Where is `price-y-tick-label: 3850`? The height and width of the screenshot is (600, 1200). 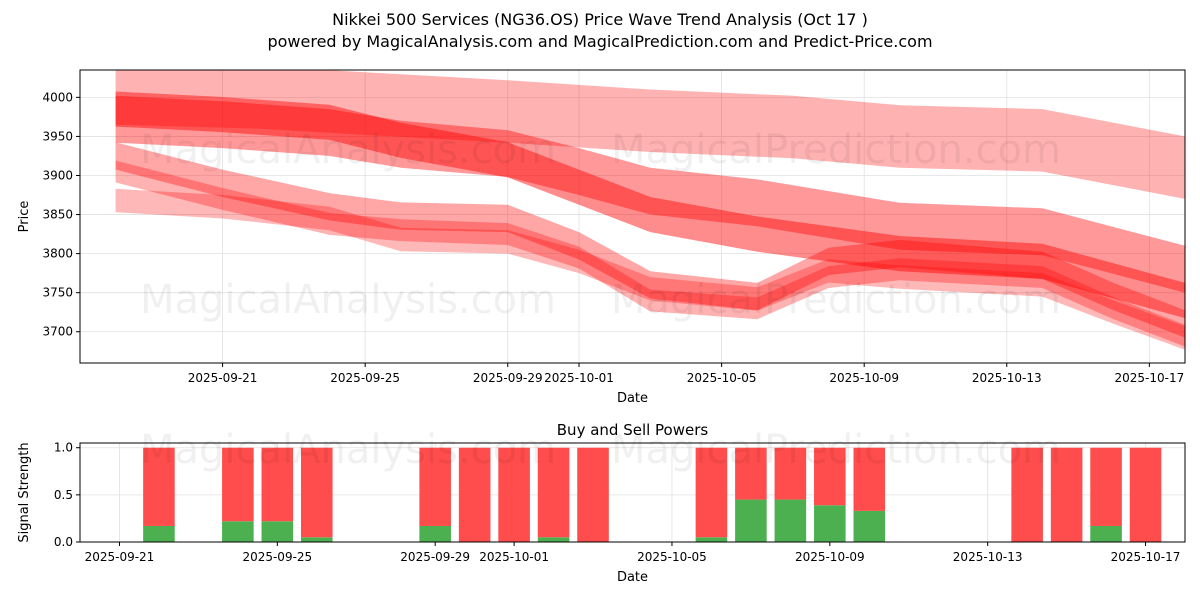
price-y-tick-label: 3850 is located at coordinates (57, 215).